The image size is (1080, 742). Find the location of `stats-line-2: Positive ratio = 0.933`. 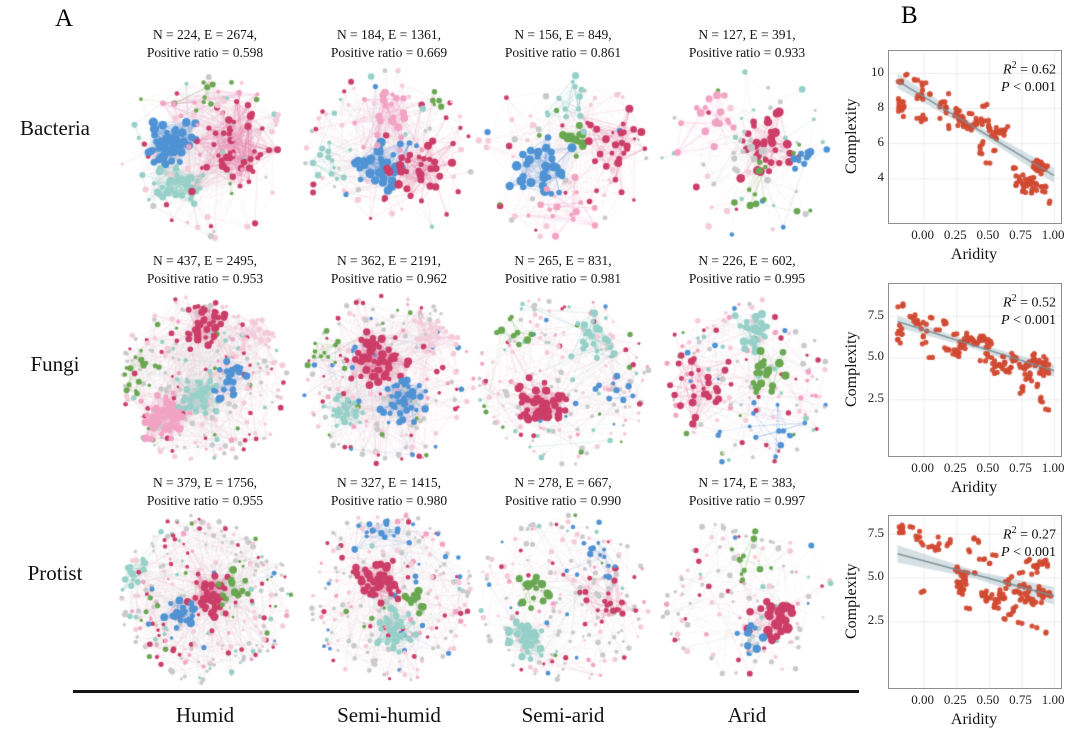

stats-line-2: Positive ratio = 0.933 is located at coordinates (747, 52).